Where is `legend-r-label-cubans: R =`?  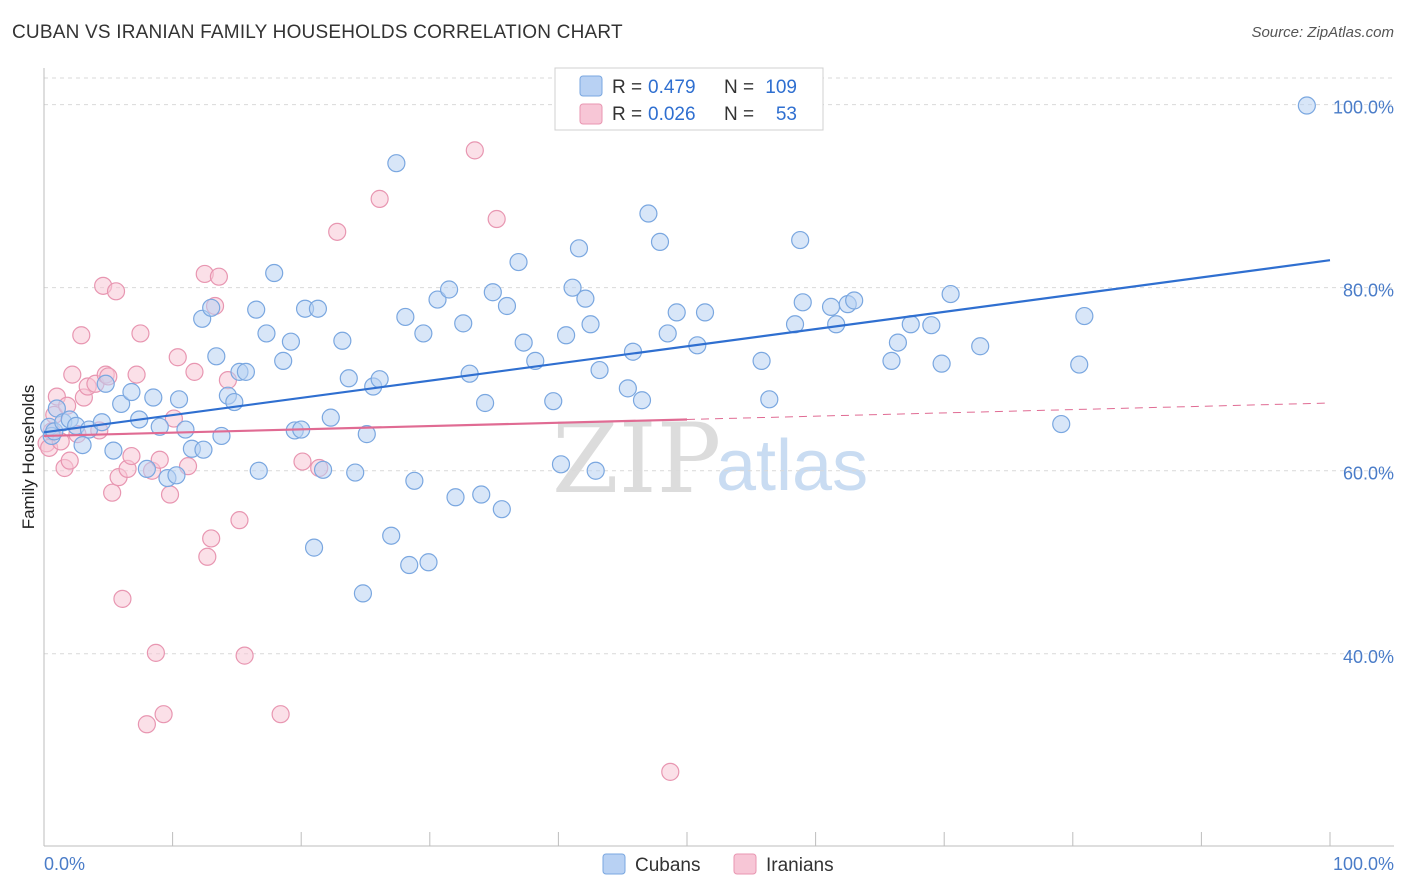 legend-r-label-cubans: R = is located at coordinates (627, 87).